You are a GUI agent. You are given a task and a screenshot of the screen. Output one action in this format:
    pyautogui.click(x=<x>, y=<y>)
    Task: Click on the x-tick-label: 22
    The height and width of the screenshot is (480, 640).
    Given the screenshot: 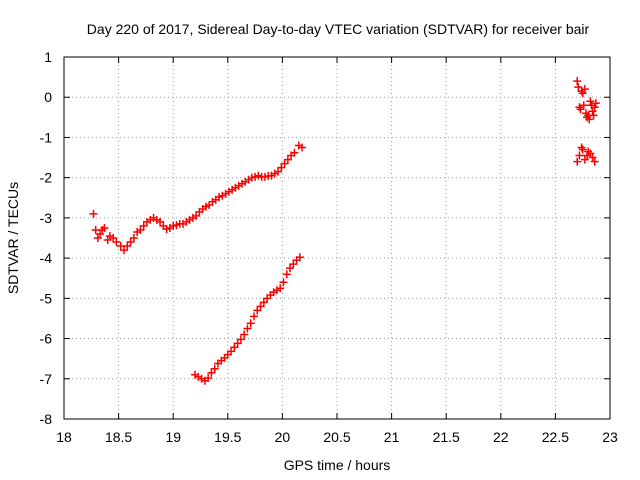 What is the action you would take?
    pyautogui.click(x=501, y=437)
    